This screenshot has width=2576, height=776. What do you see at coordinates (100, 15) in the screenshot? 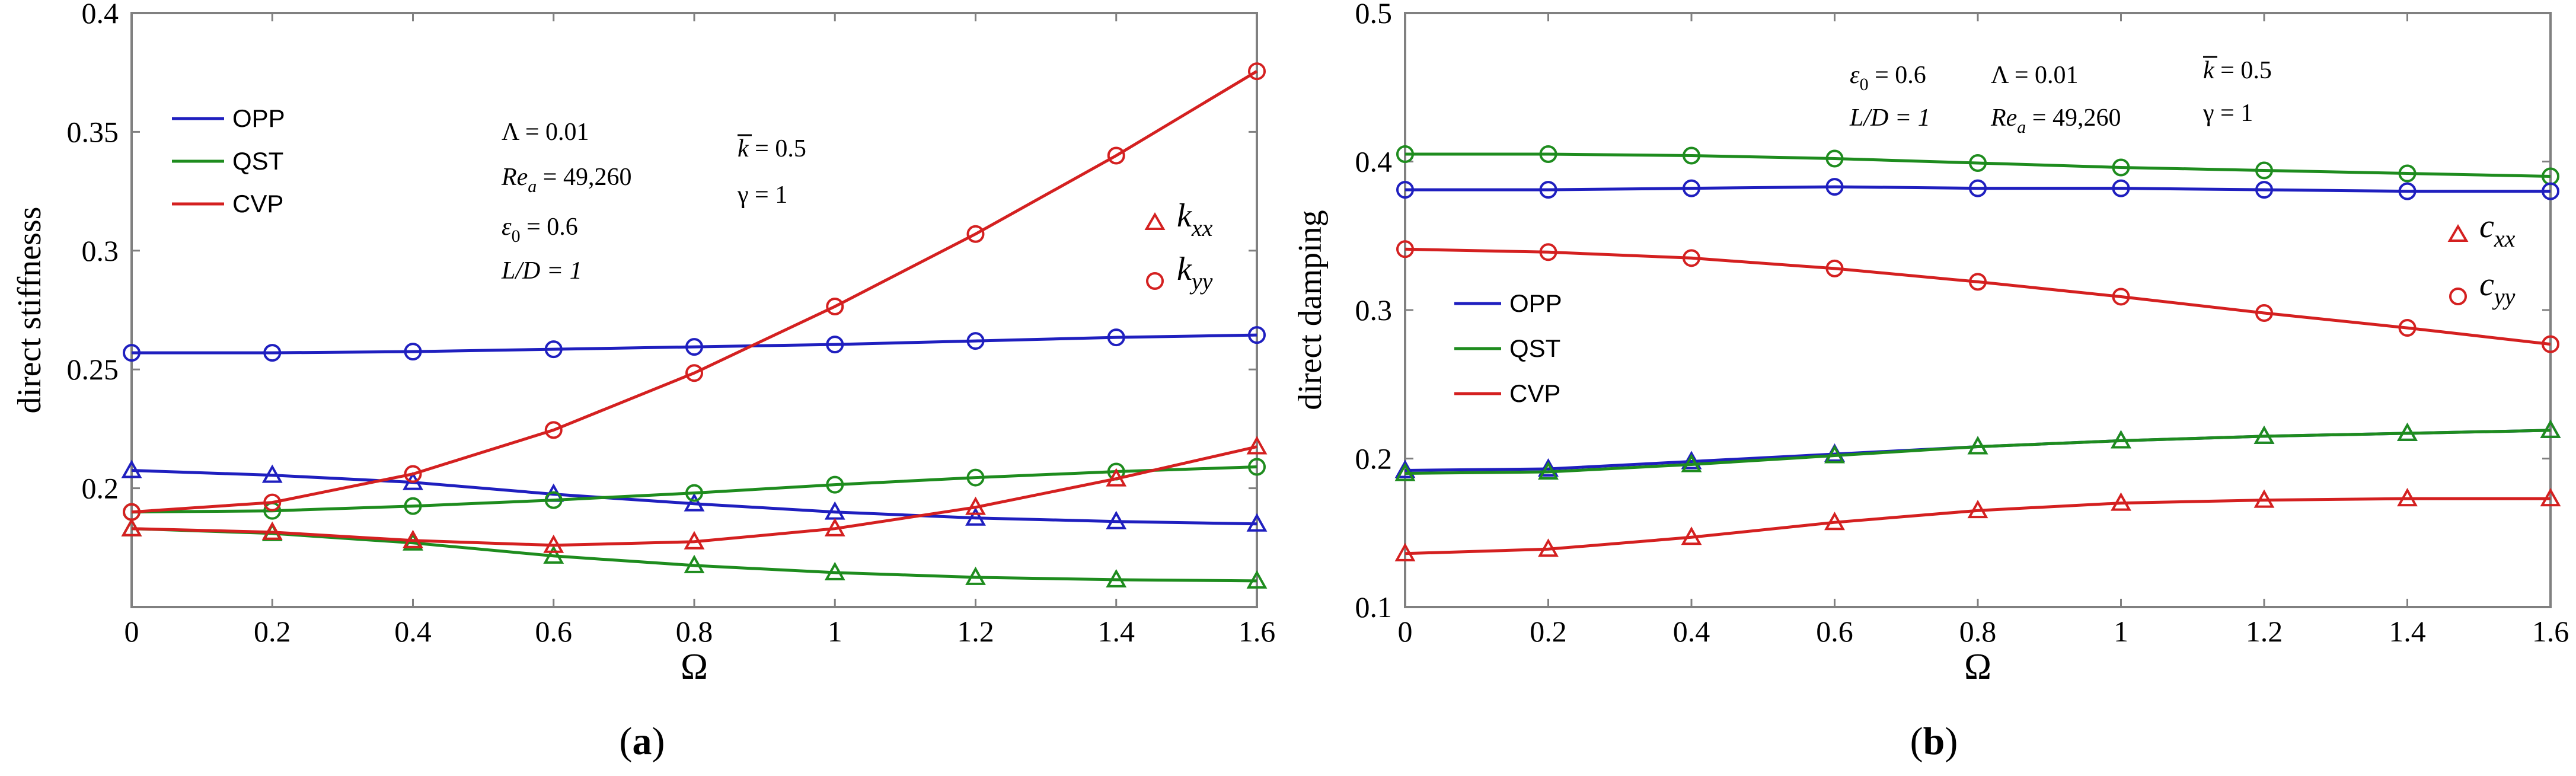
I see `y-tick-label: 0.4` at bounding box center [100, 15].